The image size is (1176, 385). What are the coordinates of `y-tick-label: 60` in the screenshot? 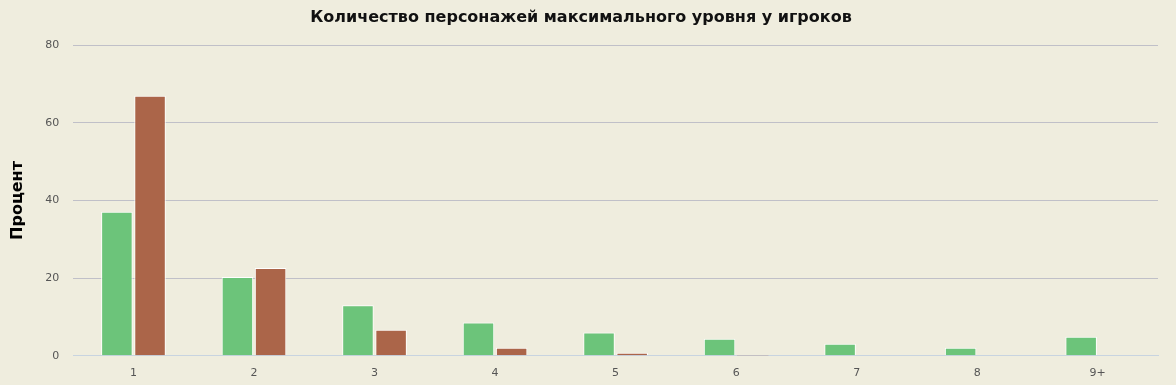 It's located at (52, 122).